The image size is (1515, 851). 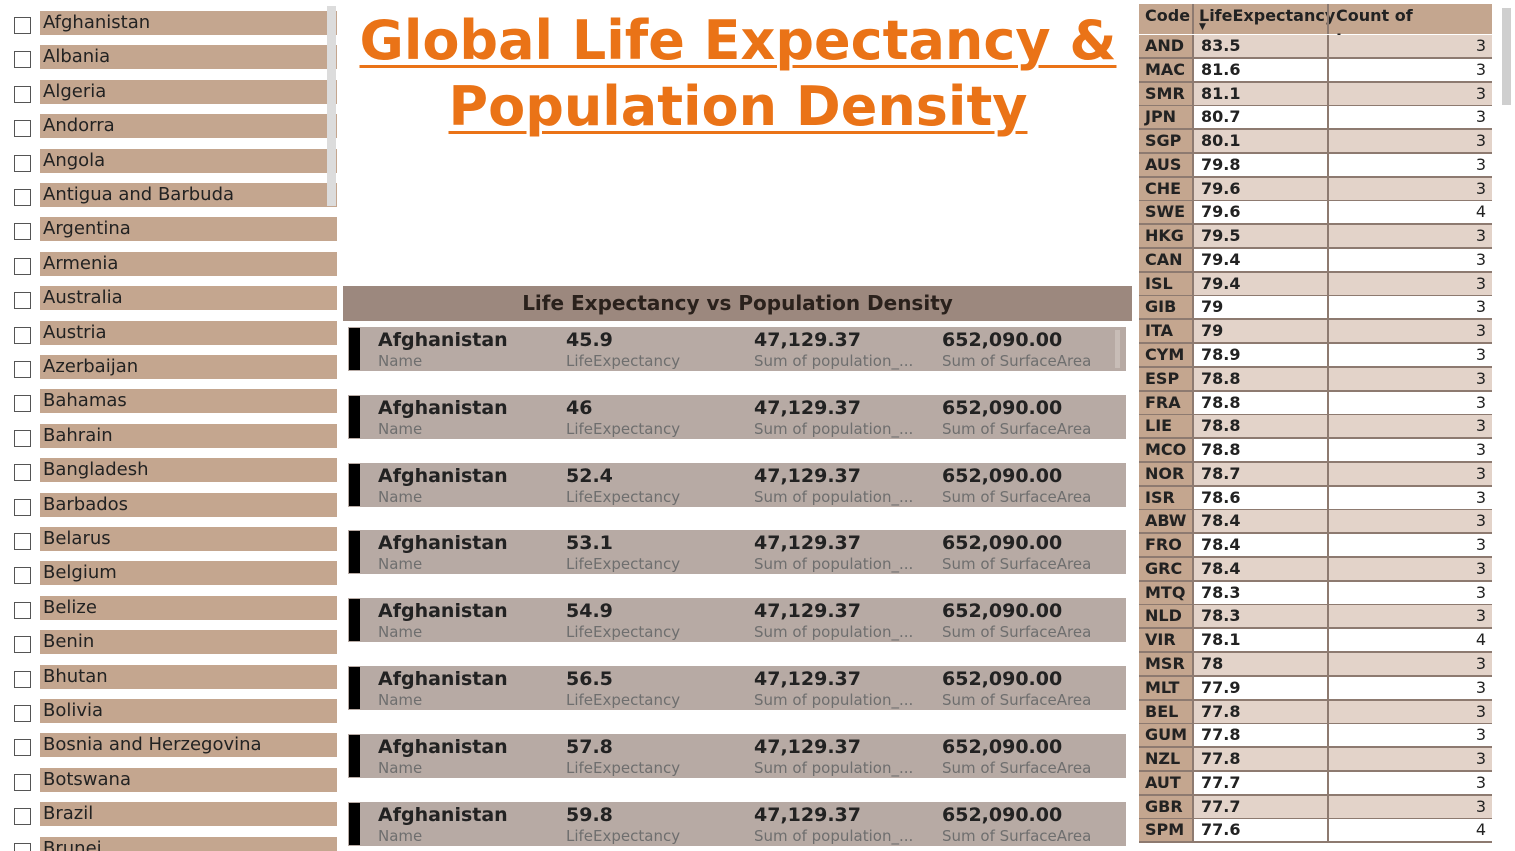 I want to click on table-row: HKG 79.5 3, so click(x=1315, y=237).